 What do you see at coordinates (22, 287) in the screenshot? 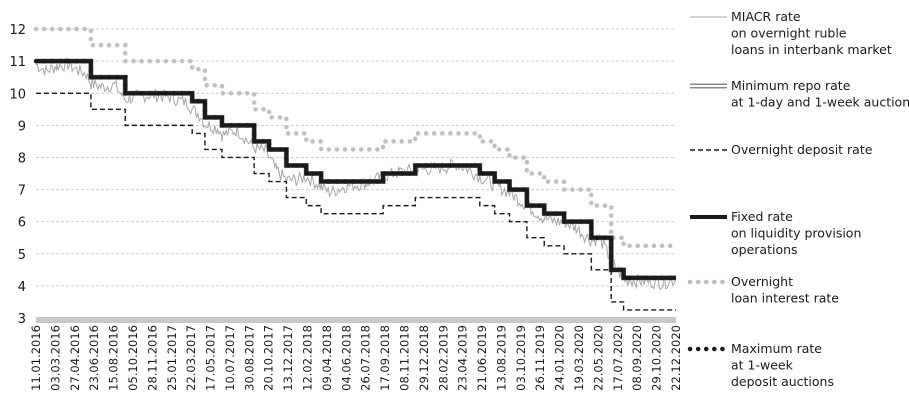
I see `y-tick-label: 4` at bounding box center [22, 287].